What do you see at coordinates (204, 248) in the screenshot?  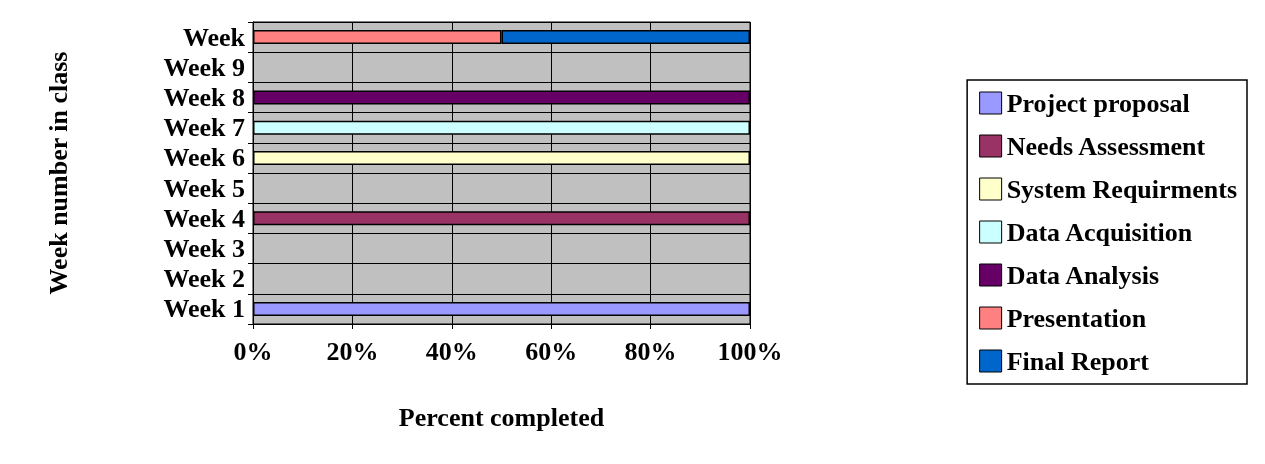 I see `y-tick-label: Week 3` at bounding box center [204, 248].